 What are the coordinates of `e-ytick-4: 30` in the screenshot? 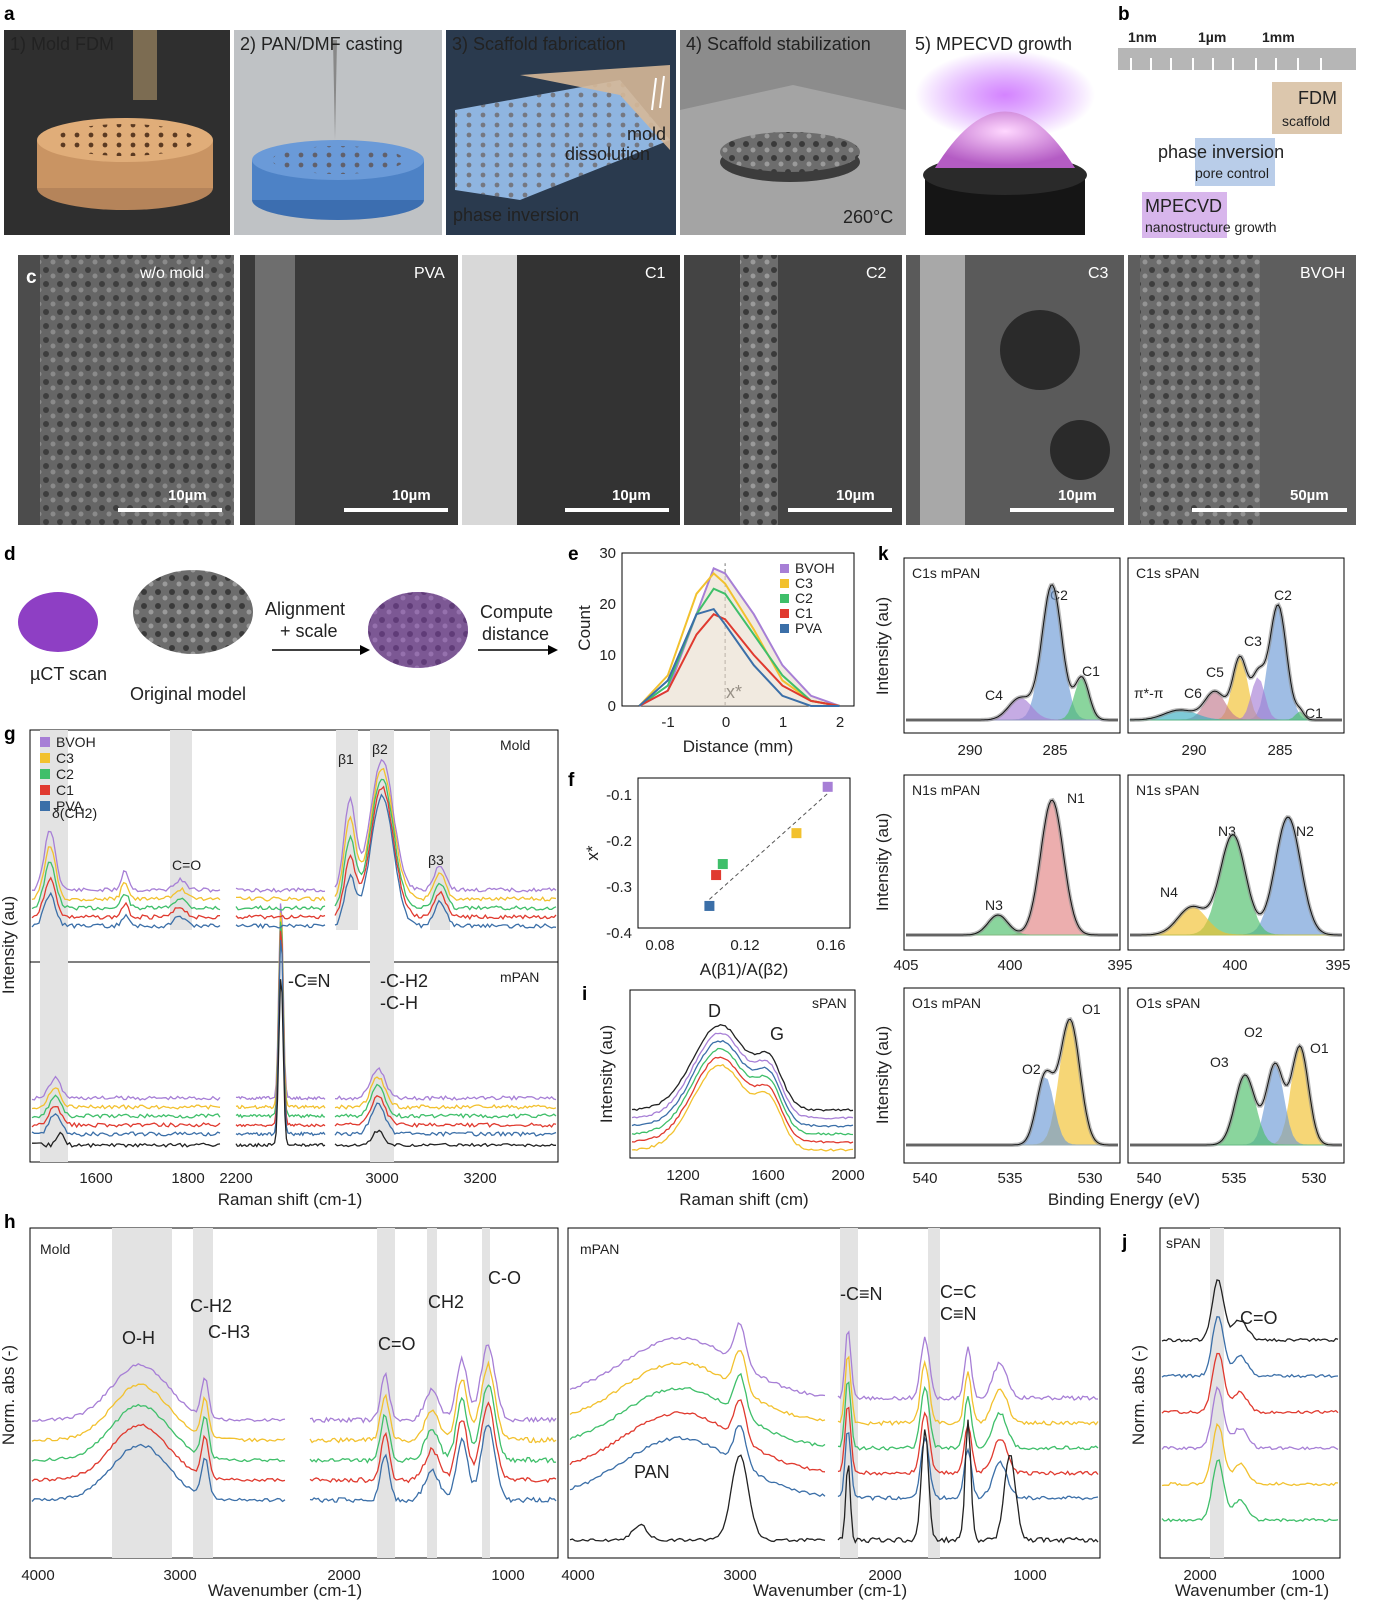 It's located at (607, 553).